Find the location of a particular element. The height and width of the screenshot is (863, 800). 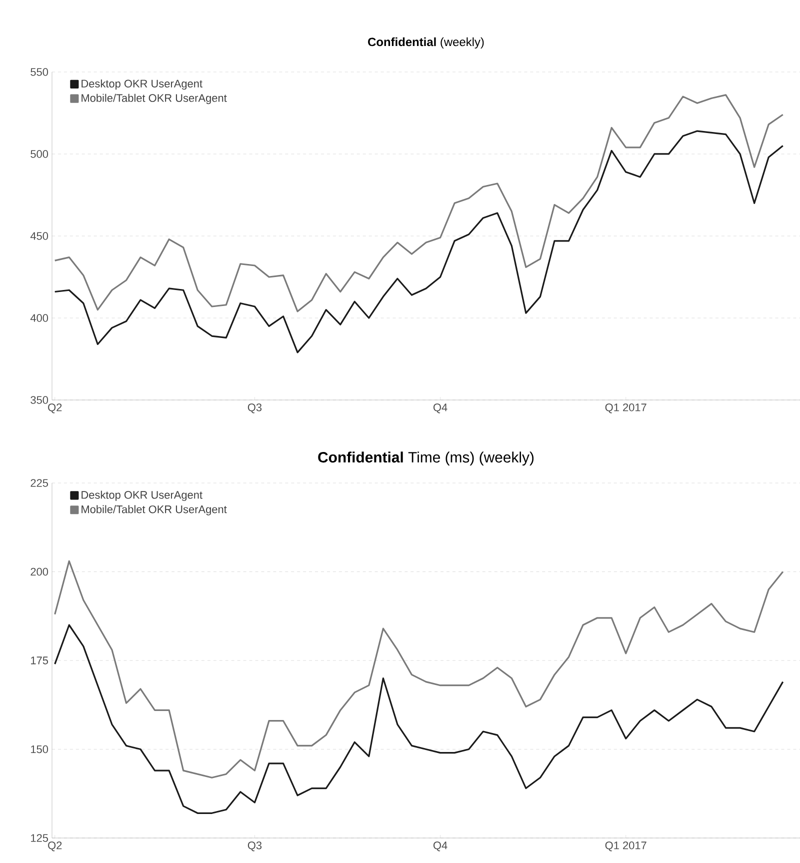

y-tick-label: 225 is located at coordinates (39, 483).